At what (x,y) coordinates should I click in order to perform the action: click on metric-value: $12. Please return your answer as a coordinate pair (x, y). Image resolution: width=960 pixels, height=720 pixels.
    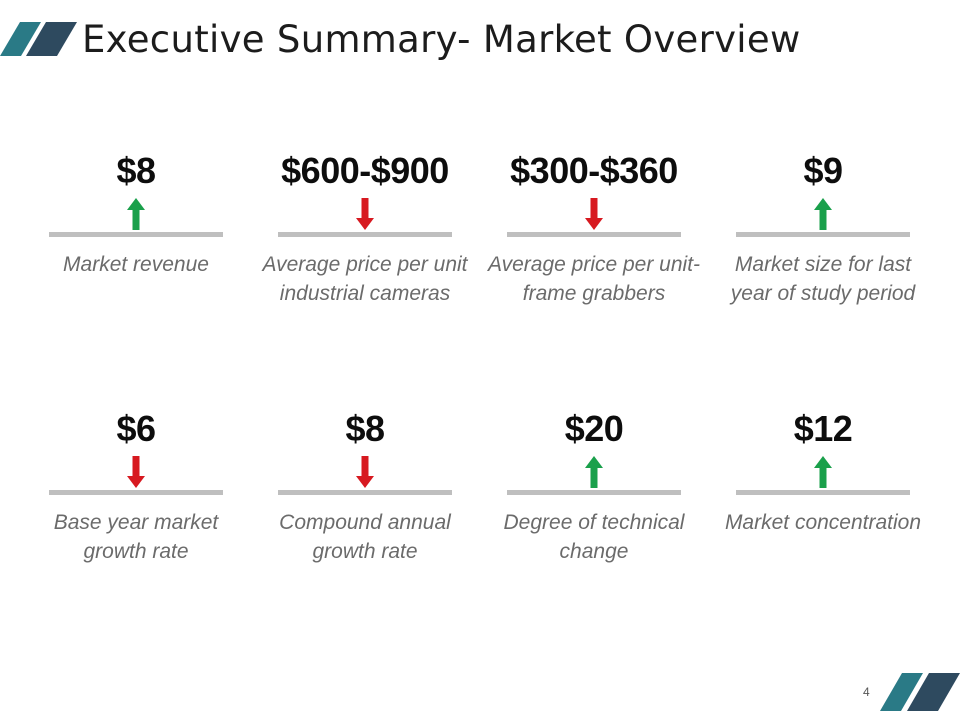
    Looking at the image, I should click on (823, 428).